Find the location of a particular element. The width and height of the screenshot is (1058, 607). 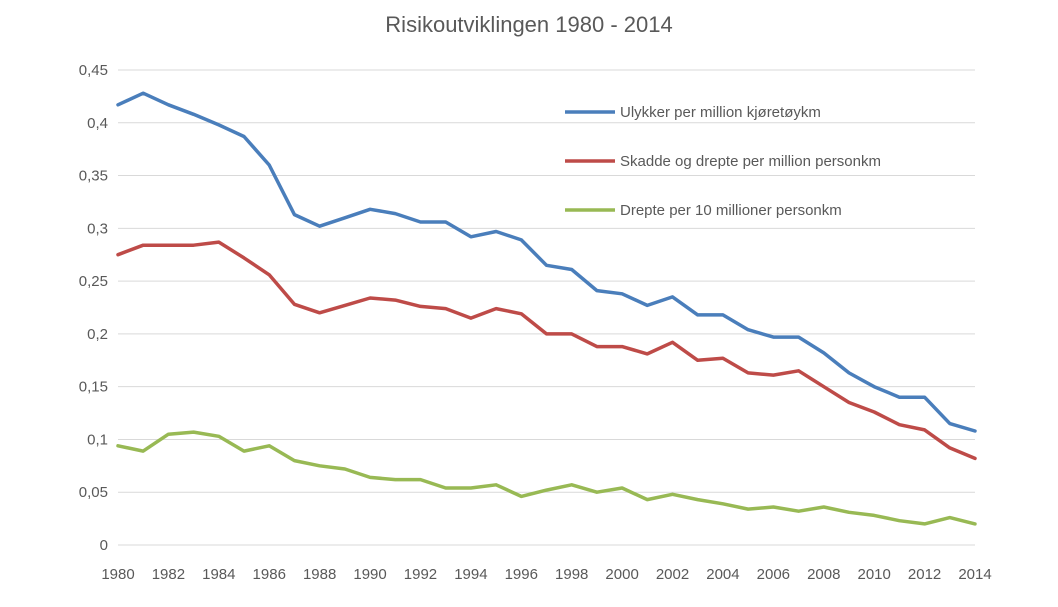

y-tick-label: 0,25 is located at coordinates (93, 281).